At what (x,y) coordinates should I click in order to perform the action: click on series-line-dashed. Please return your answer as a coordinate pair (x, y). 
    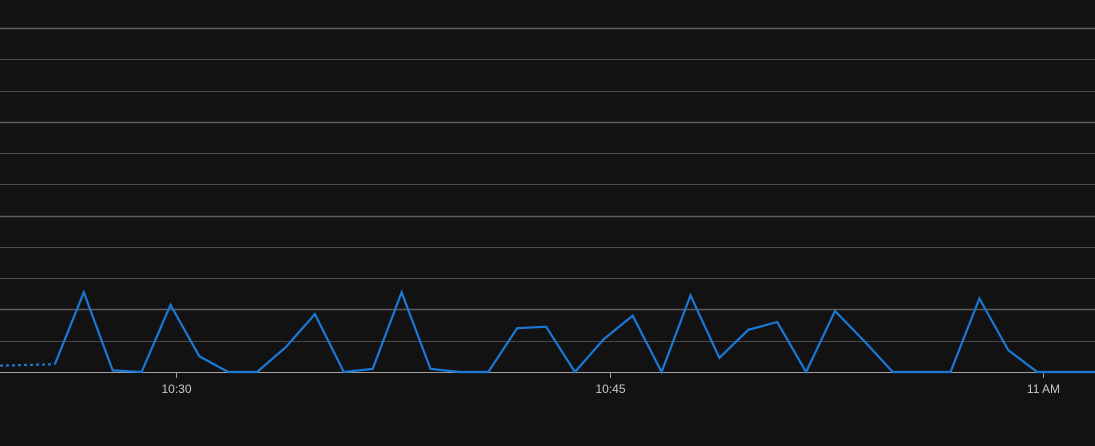
    Looking at the image, I should click on (27, 365).